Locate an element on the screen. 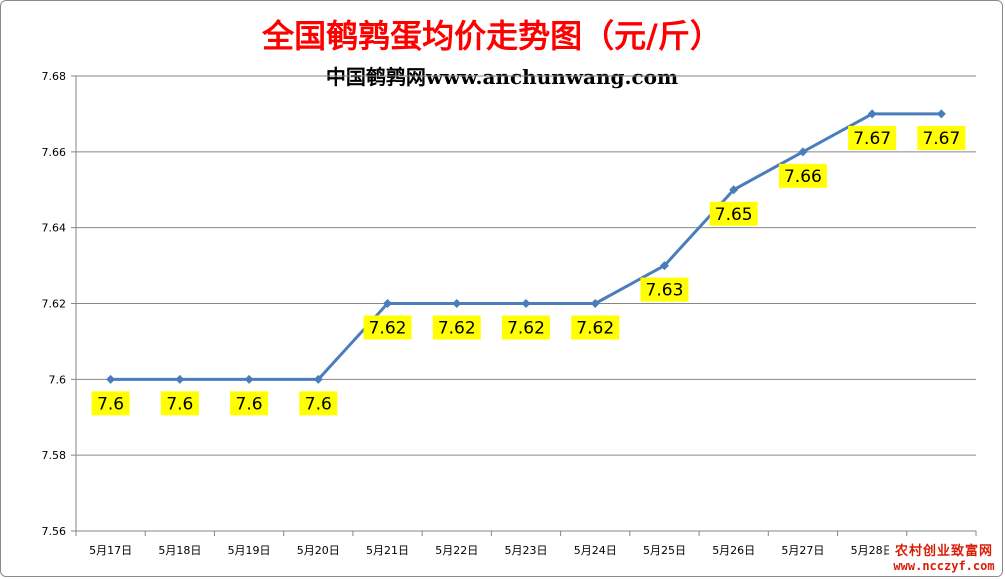  y-tick-label: 7.66 is located at coordinates (54, 152).